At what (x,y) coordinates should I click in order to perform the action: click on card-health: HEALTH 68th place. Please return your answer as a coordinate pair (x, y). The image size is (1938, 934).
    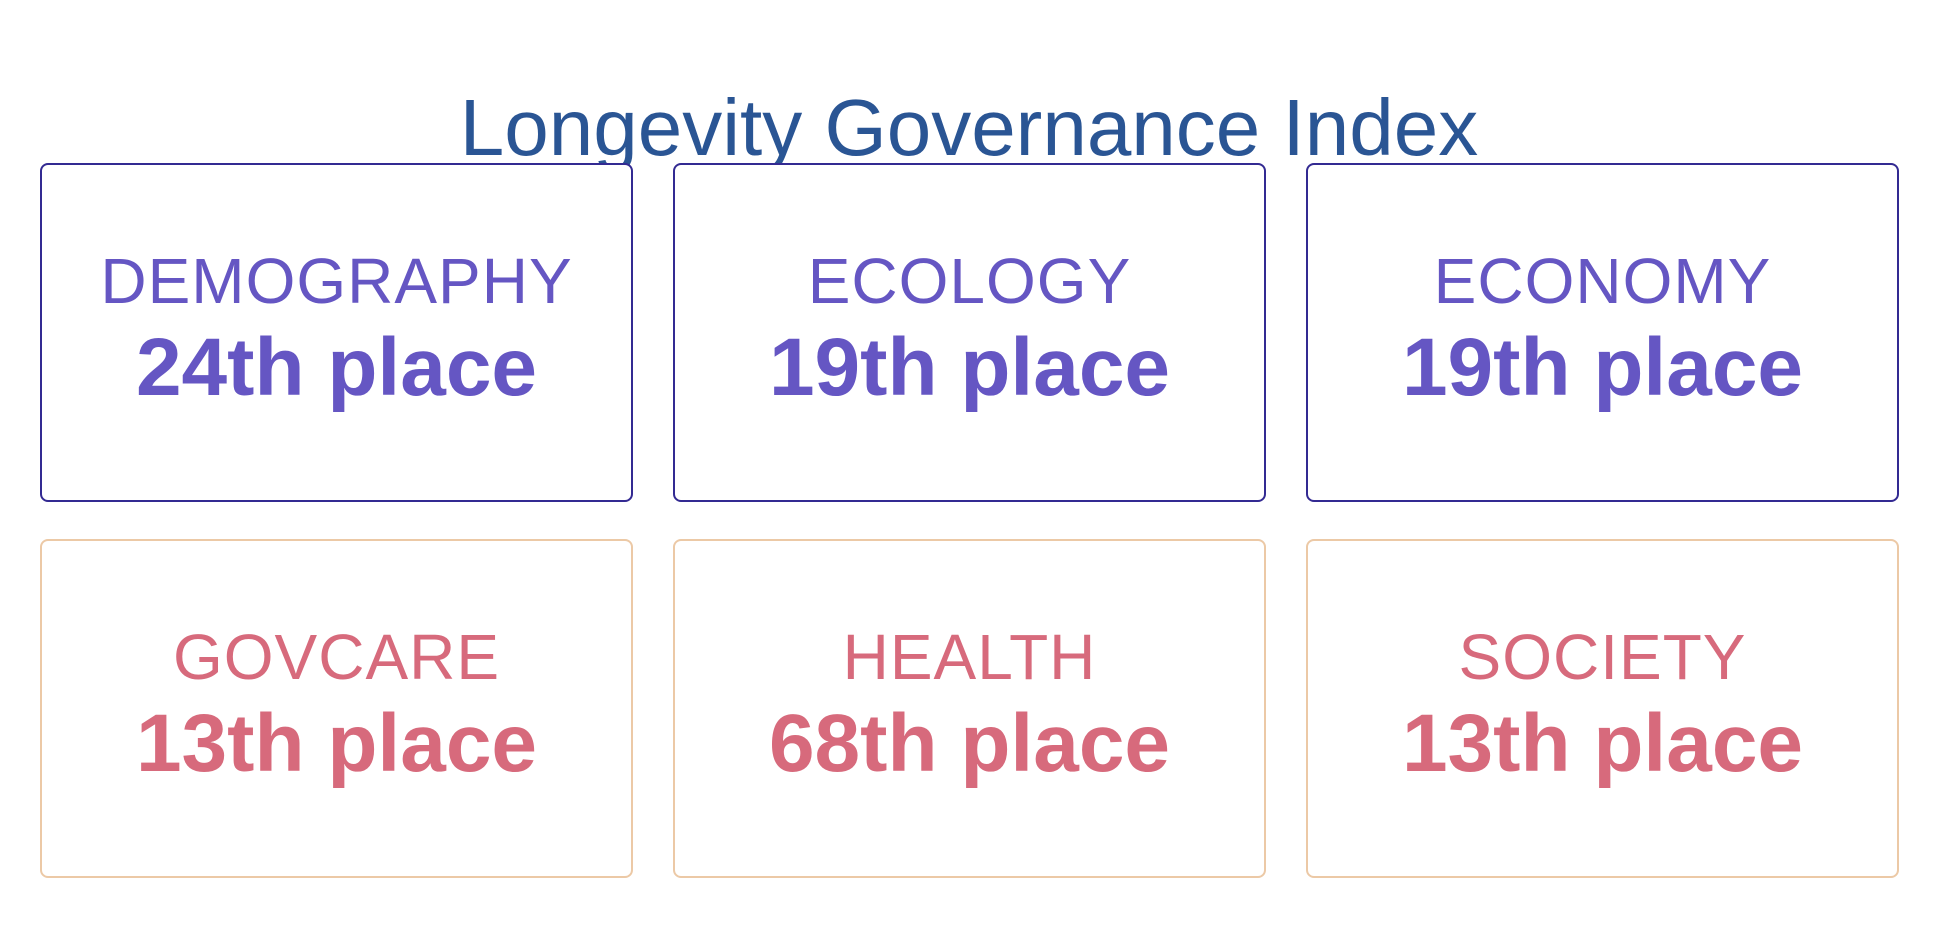
    Looking at the image, I should click on (969, 708).